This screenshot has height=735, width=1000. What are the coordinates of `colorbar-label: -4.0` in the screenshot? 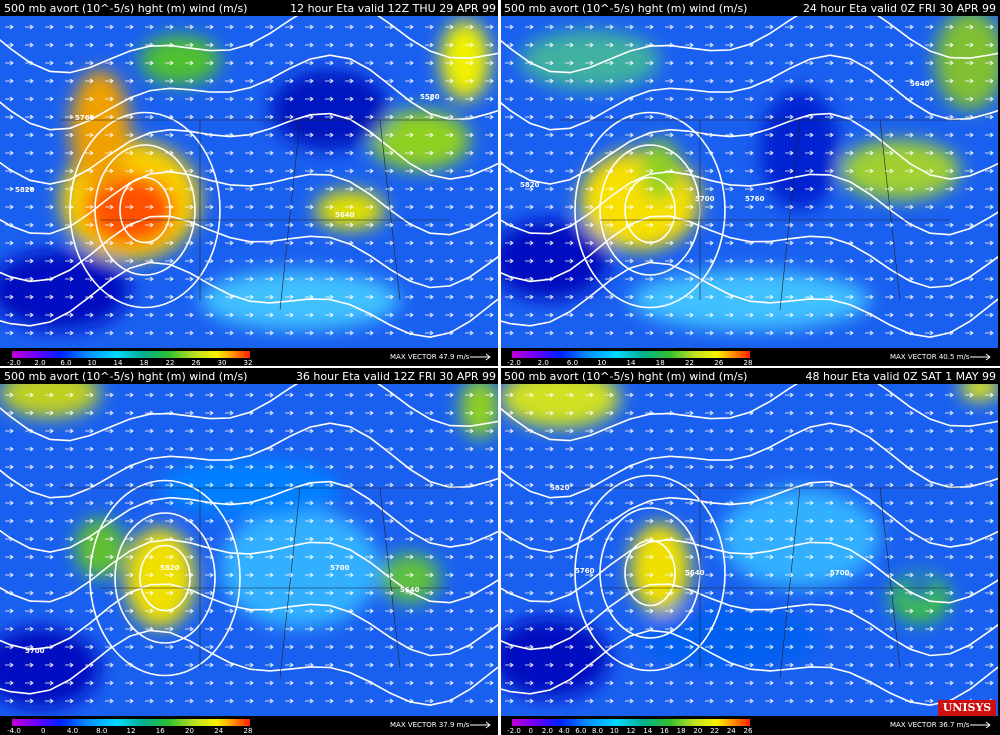 It's located at (14, 731).